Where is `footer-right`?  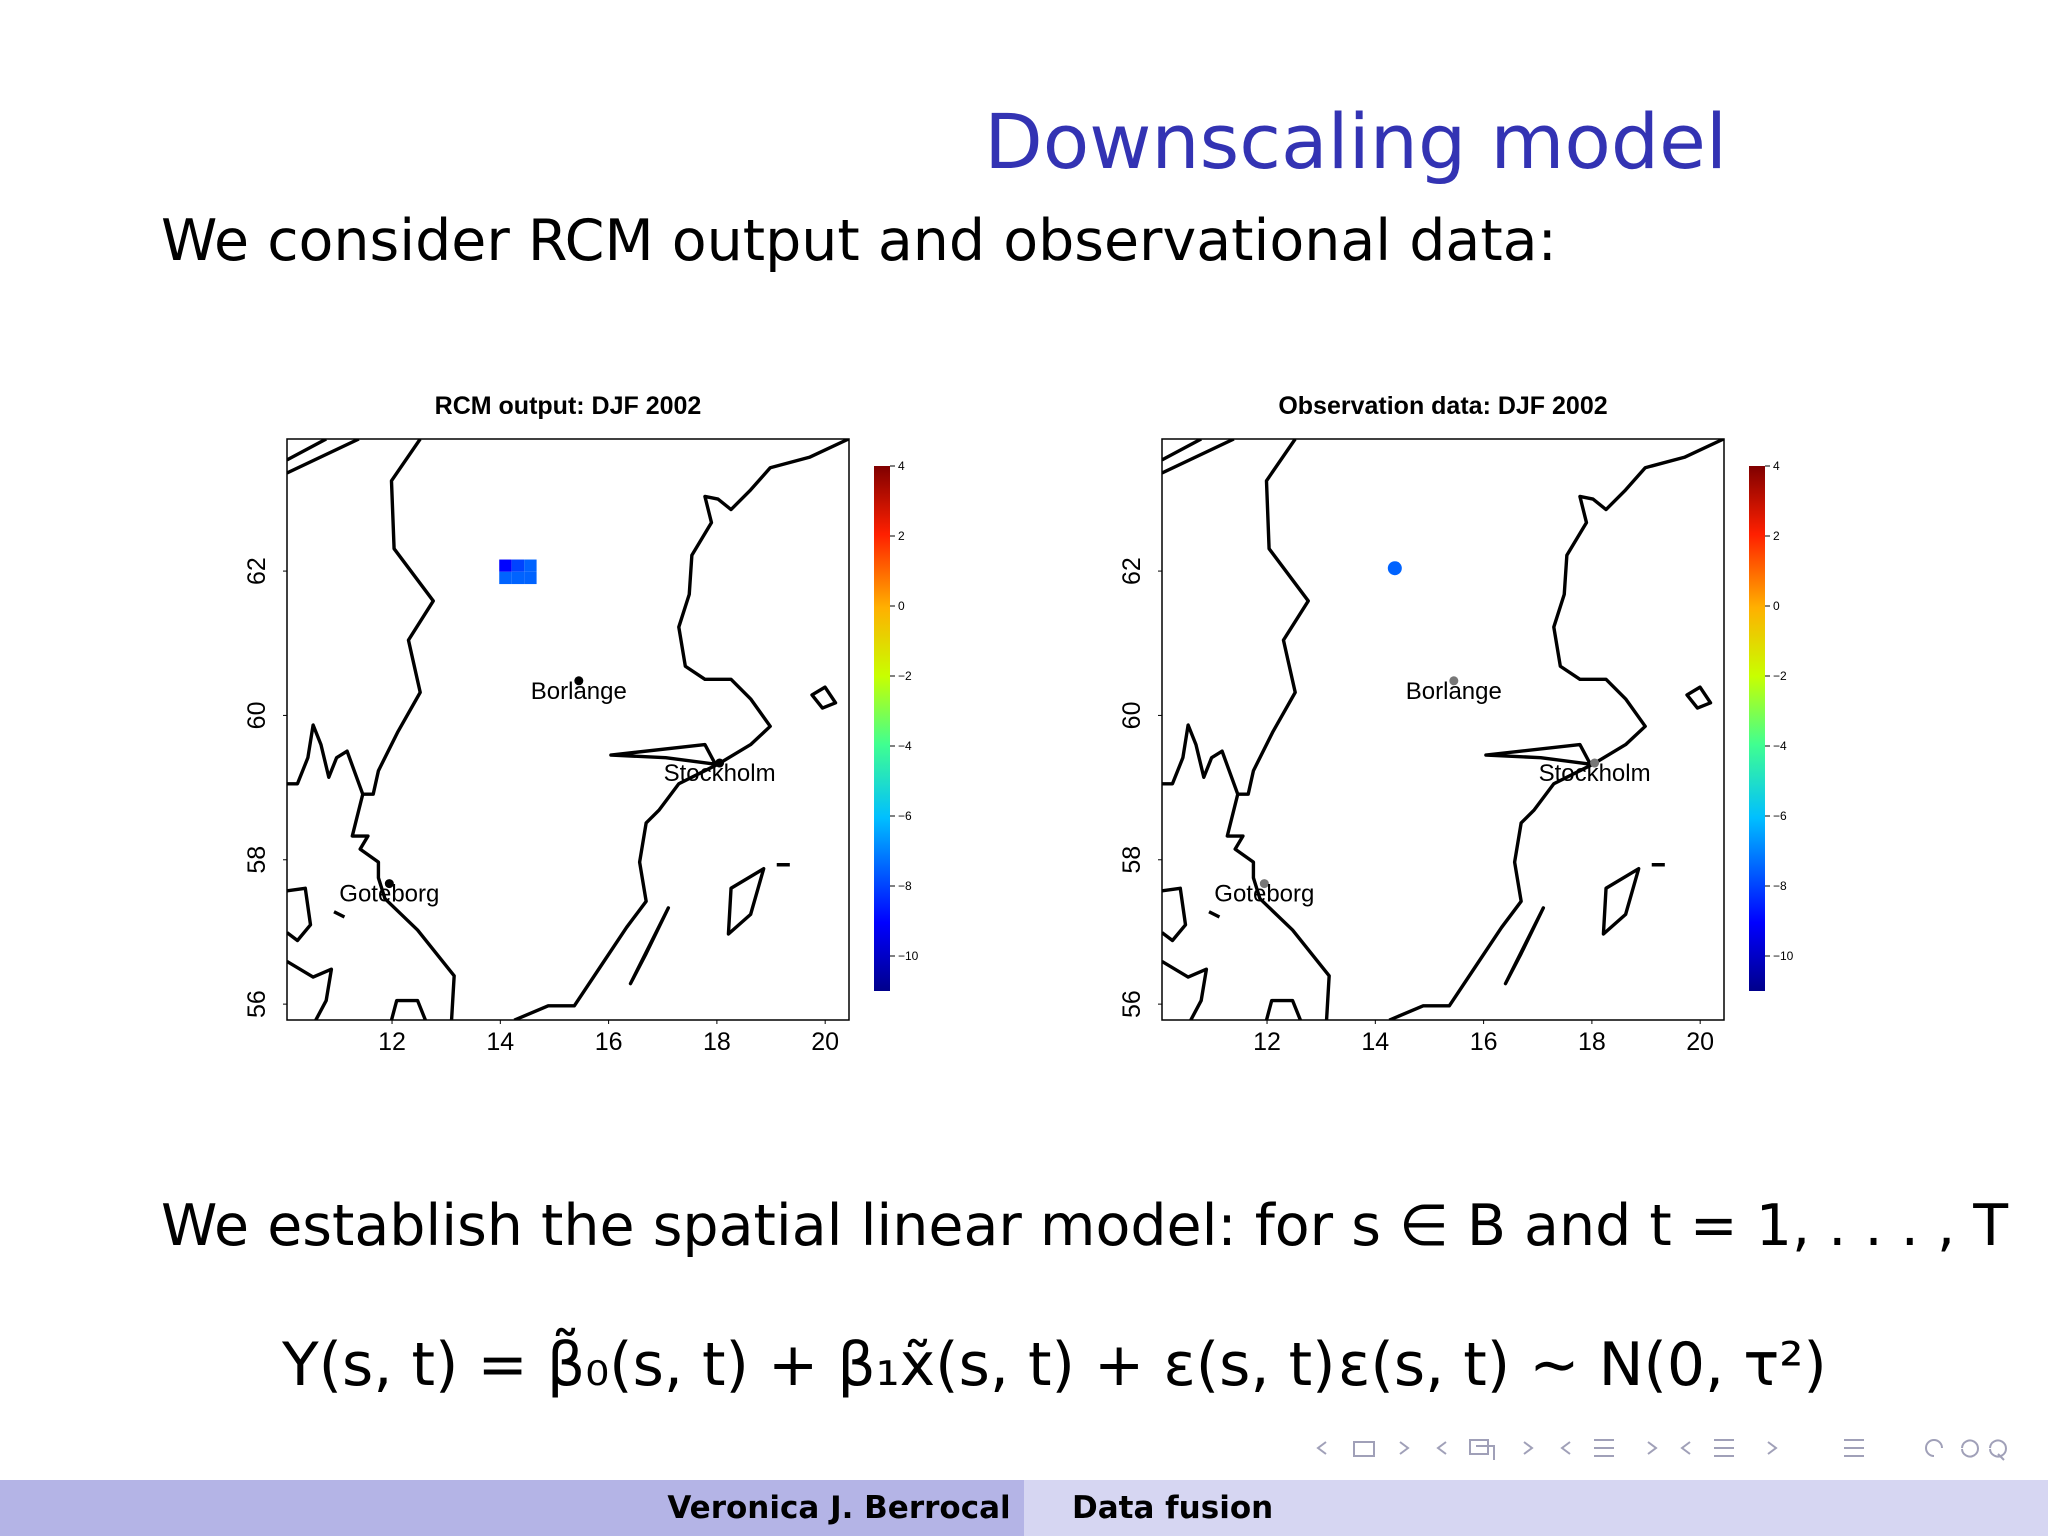 footer-right is located at coordinates (1536, 1508).